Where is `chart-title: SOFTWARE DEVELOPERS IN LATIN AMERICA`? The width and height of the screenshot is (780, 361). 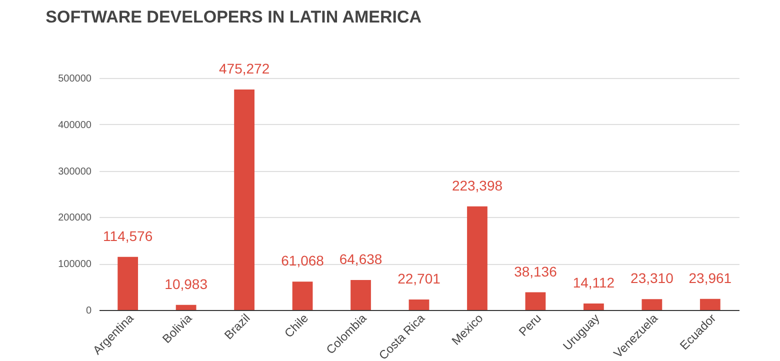 chart-title: SOFTWARE DEVELOPERS IN LATIN AMERICA is located at coordinates (234, 16).